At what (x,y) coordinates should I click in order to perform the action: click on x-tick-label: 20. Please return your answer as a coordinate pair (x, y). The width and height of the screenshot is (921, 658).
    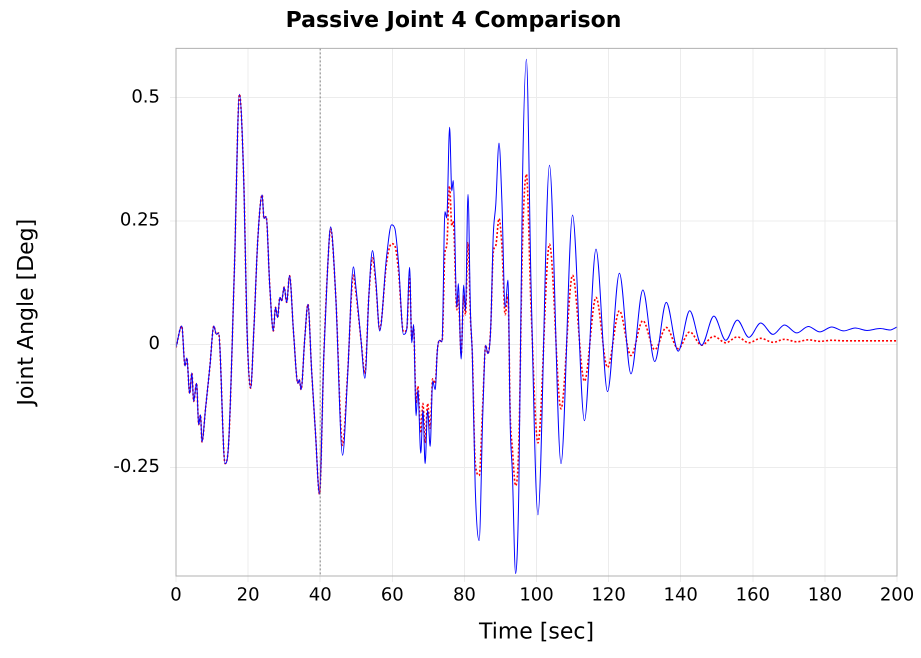
    Looking at the image, I should click on (248, 595).